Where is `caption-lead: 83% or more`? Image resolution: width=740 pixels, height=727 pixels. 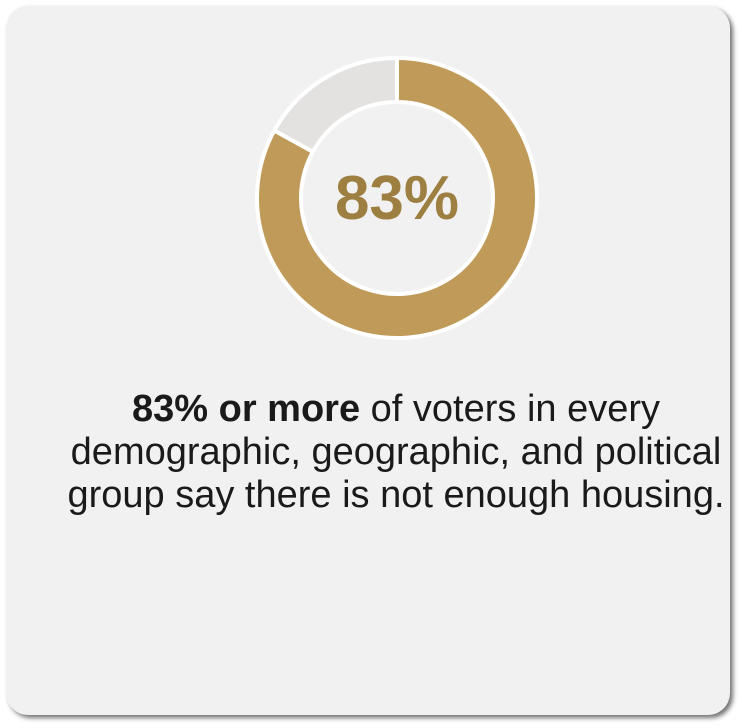
caption-lead: 83% or more is located at coordinates (246, 409).